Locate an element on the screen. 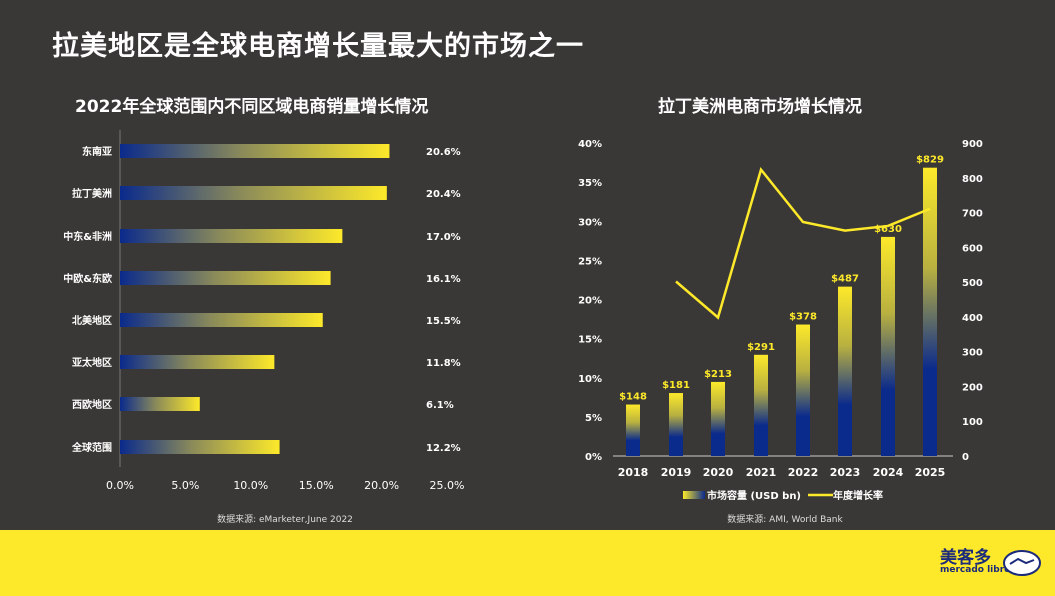 Image resolution: width=1055 pixels, height=596 pixels. x-tick-label: 2019 is located at coordinates (676, 472).